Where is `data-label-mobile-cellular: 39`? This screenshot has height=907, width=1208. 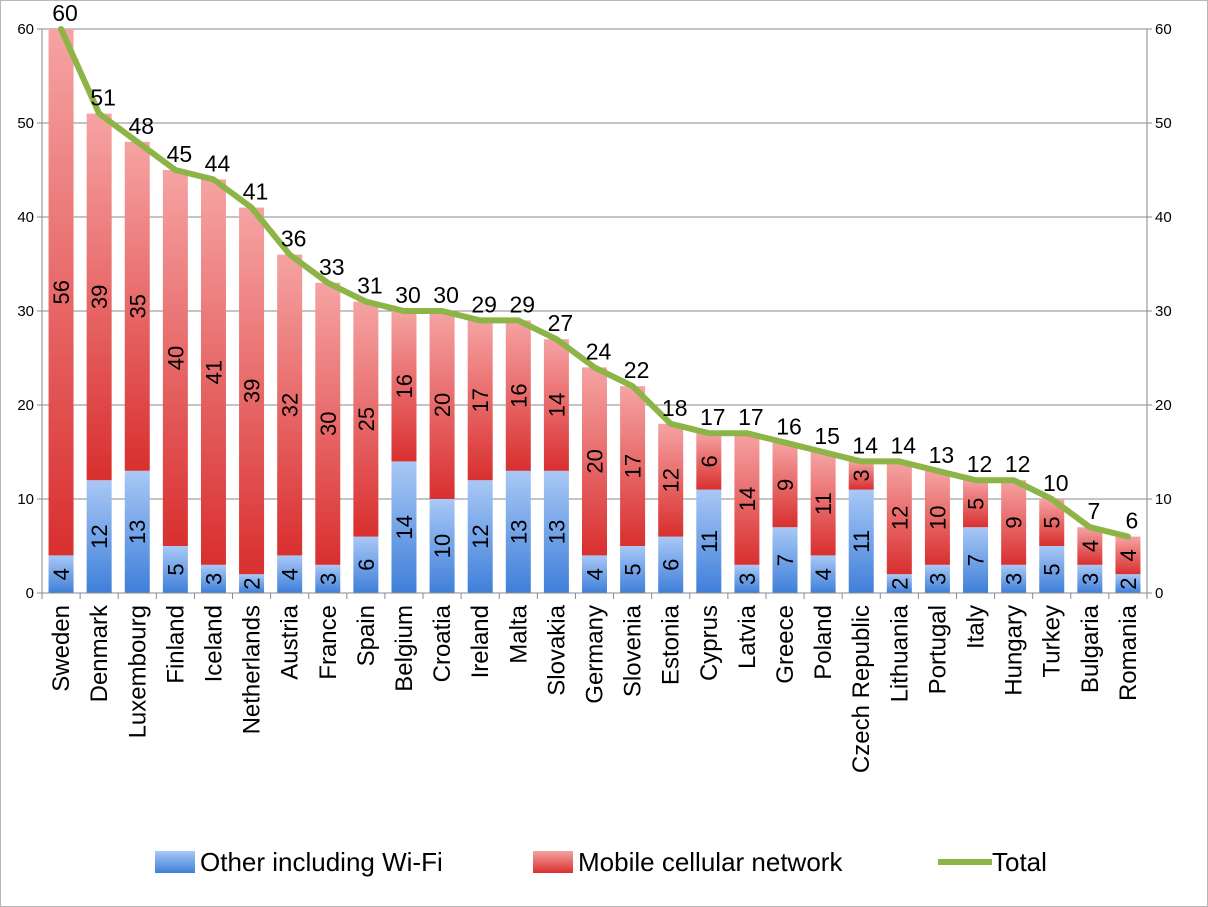 data-label-mobile-cellular: 39 is located at coordinates (252, 391).